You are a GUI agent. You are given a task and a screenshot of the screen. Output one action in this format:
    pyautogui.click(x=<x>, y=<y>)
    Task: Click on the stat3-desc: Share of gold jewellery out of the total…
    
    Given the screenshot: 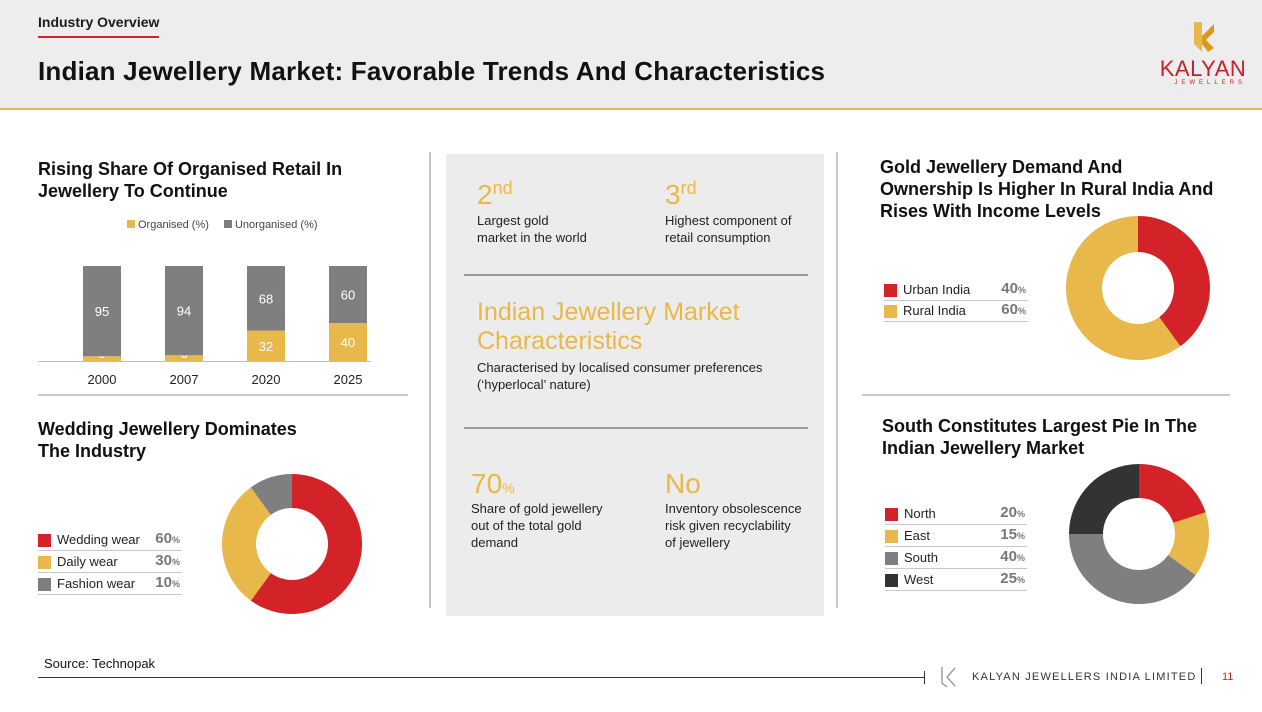 What is the action you would take?
    pyautogui.click(x=537, y=525)
    